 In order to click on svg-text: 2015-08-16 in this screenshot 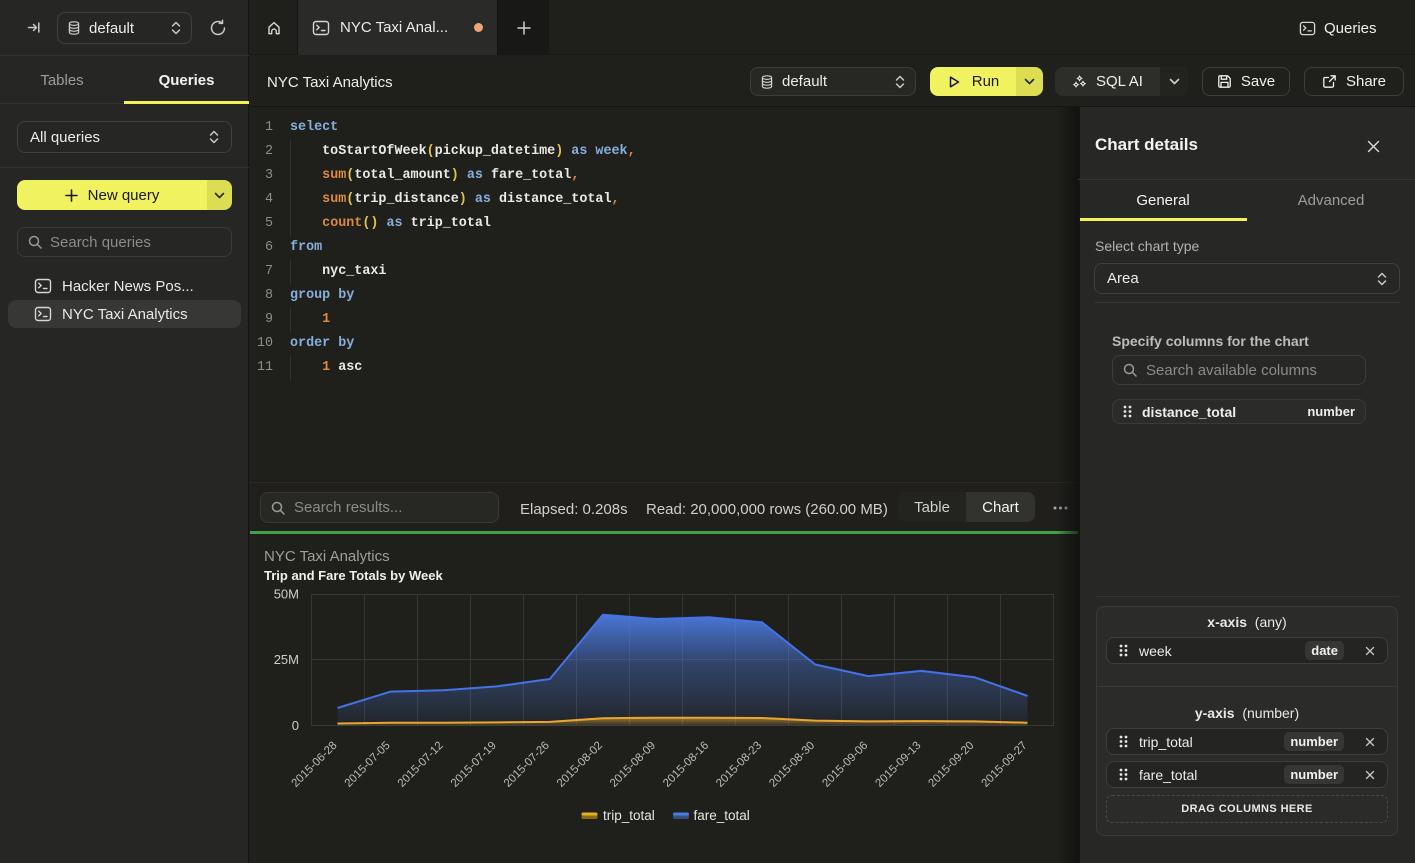, I will do `click(686, 765)`.